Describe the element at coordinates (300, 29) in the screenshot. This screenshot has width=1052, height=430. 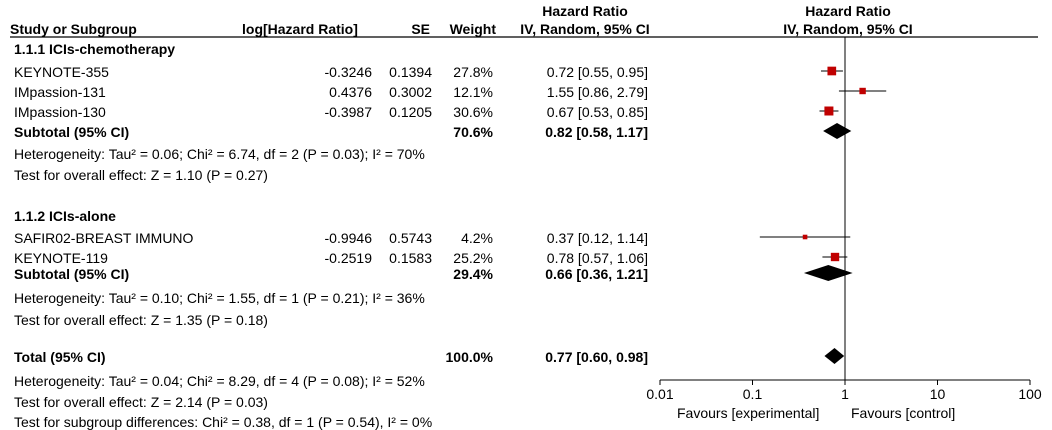
I see `header-loghr: log[Hazard Ratio]` at that location.